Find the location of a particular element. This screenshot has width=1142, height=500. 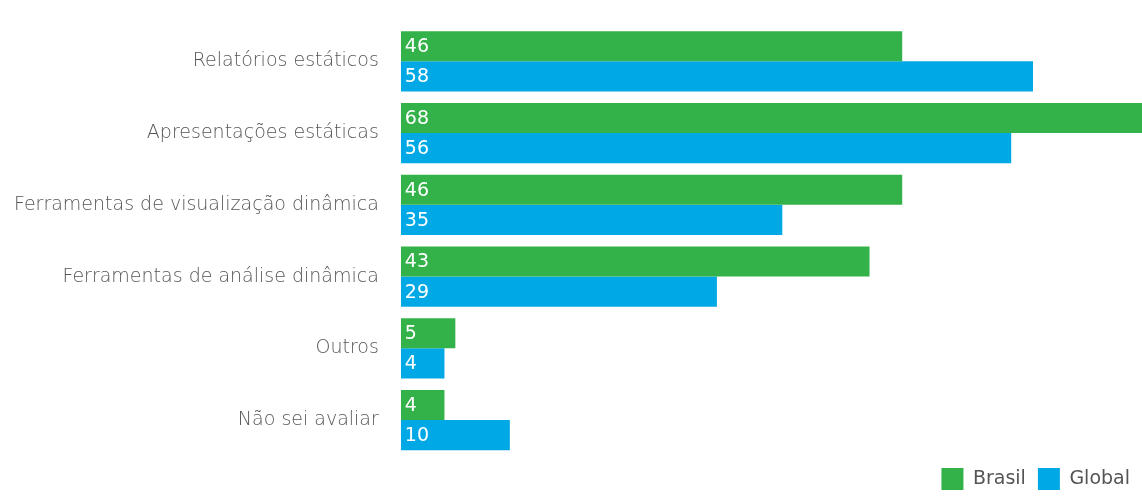

y-tick-label: Relatórios estáticos is located at coordinates (285, 59).